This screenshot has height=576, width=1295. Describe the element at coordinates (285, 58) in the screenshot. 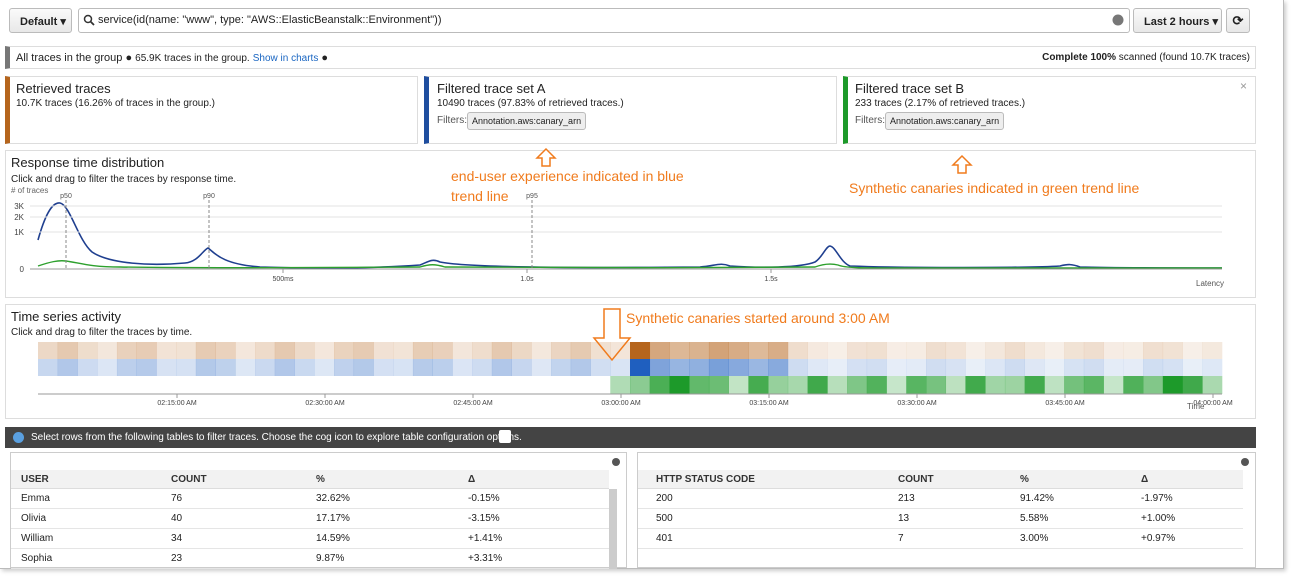

I see `show-in-charts-link: Show in charts` at that location.